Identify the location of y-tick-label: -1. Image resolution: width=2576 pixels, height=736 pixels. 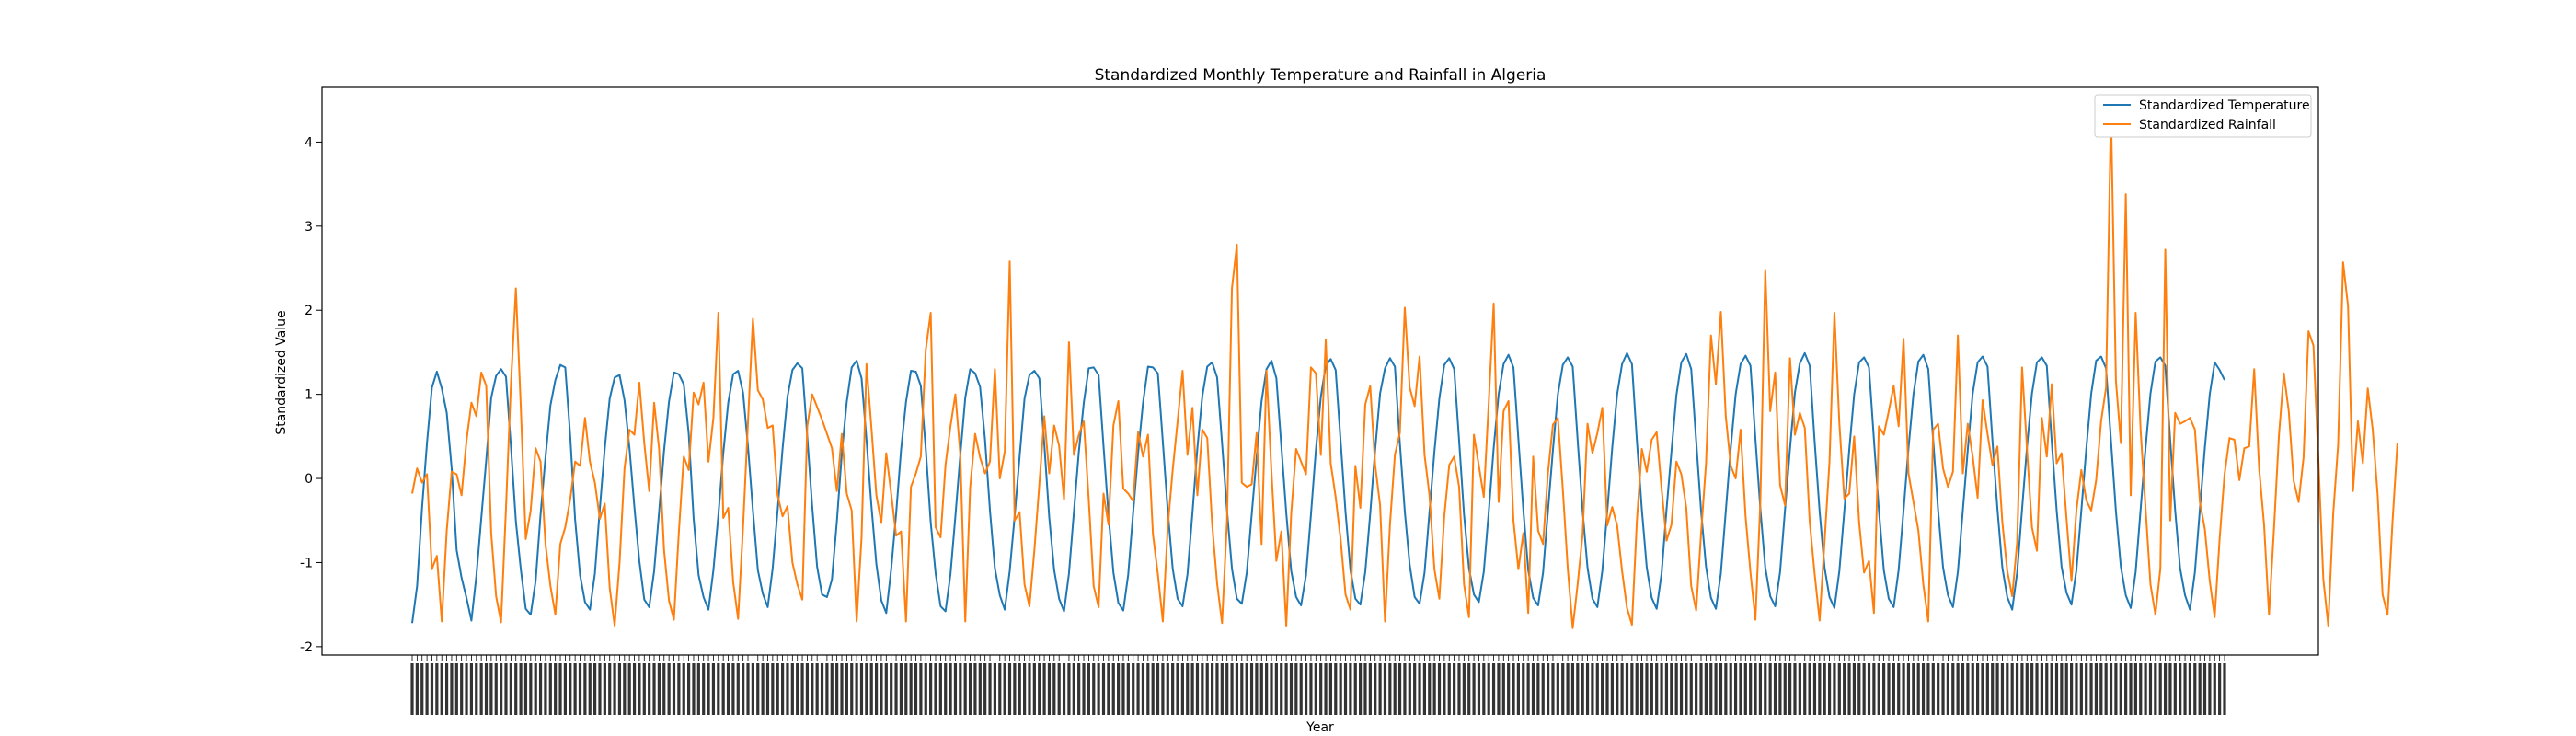
(306, 563).